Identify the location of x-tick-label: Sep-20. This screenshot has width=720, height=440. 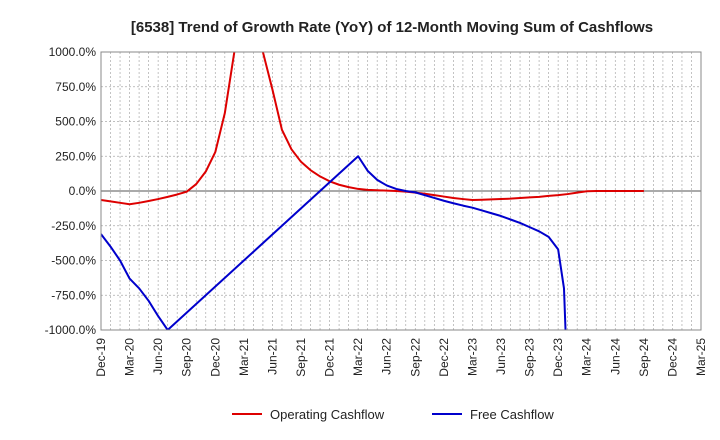
(187, 357).